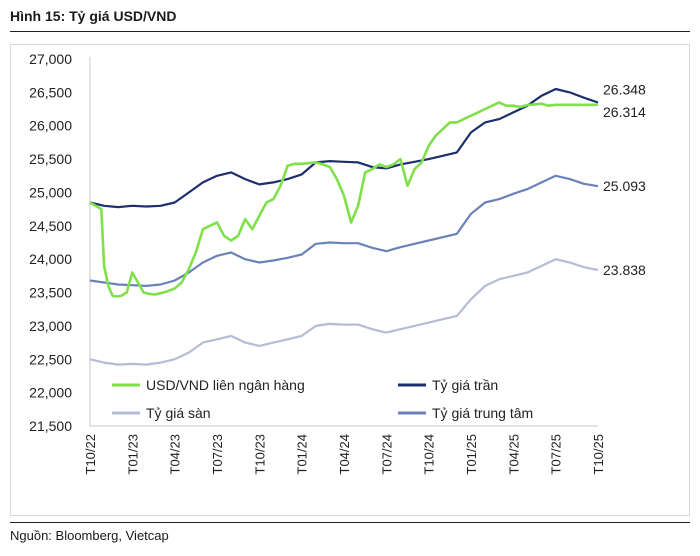 This screenshot has width=700, height=556. Describe the element at coordinates (50, 126) in the screenshot. I see `y-tick-label: 26,000` at that location.